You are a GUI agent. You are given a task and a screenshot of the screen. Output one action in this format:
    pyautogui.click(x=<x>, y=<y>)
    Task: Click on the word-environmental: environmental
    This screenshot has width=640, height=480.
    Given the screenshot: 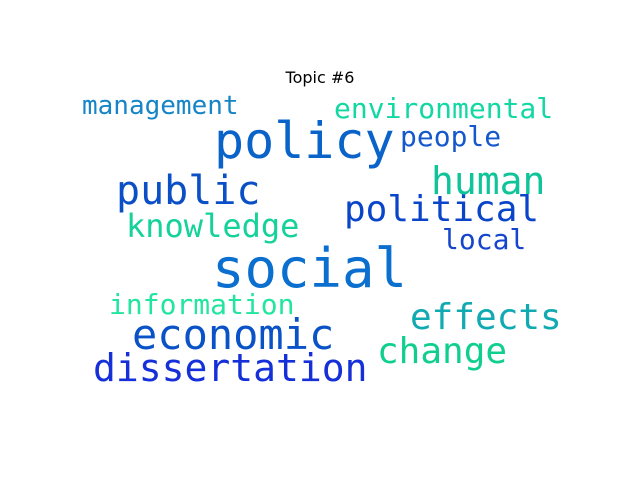 What is the action you would take?
    pyautogui.click(x=444, y=108)
    